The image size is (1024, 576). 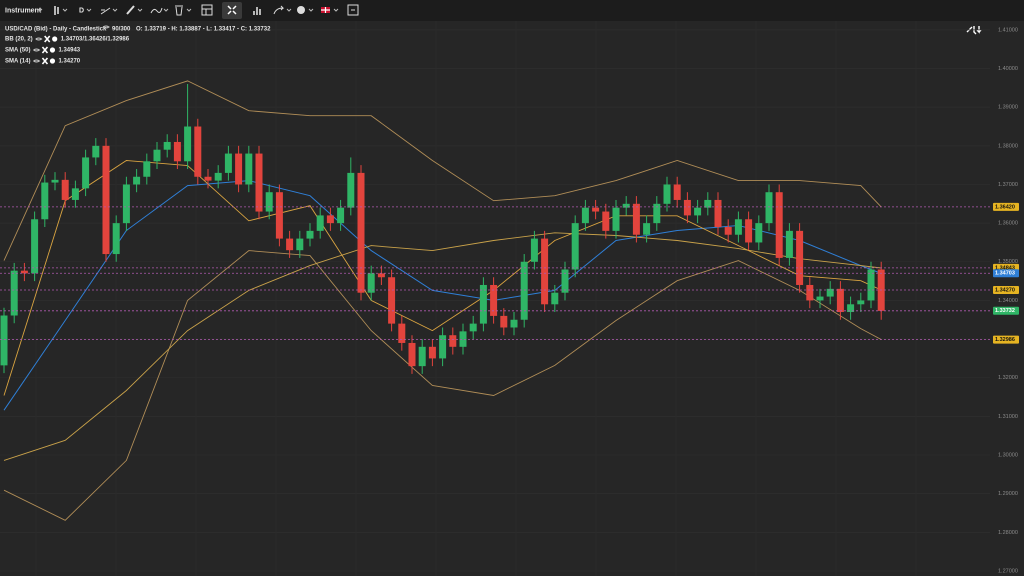 What do you see at coordinates (1005, 207) in the screenshot?
I see `price-tag-label: 1.36420` at bounding box center [1005, 207].